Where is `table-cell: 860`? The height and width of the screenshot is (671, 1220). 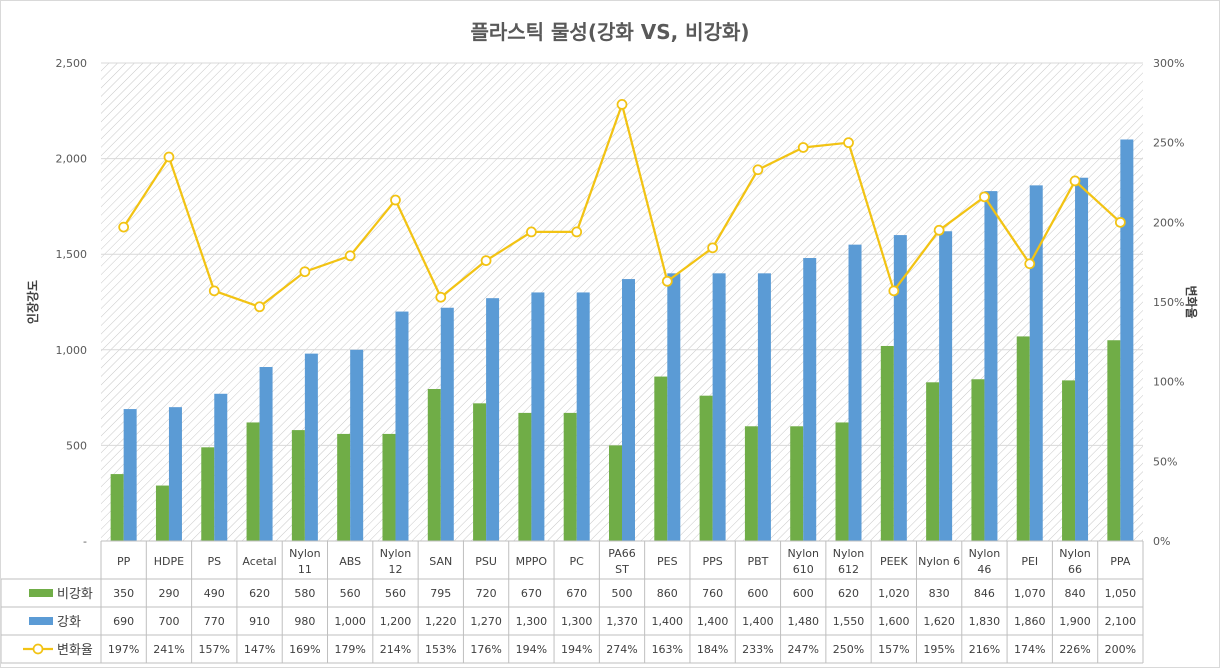
table-cell: 860 is located at coordinates (667, 593).